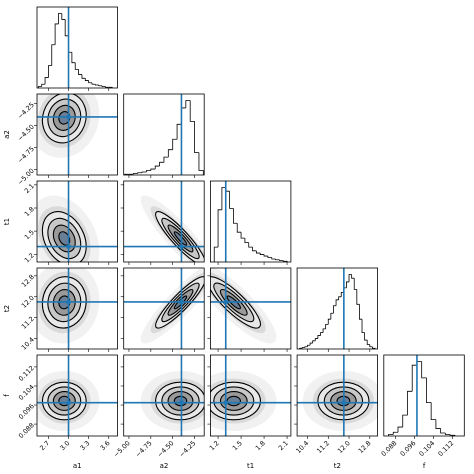 The image size is (474, 474). I want to click on x-tick-label: 1.2, so click(214, 445).